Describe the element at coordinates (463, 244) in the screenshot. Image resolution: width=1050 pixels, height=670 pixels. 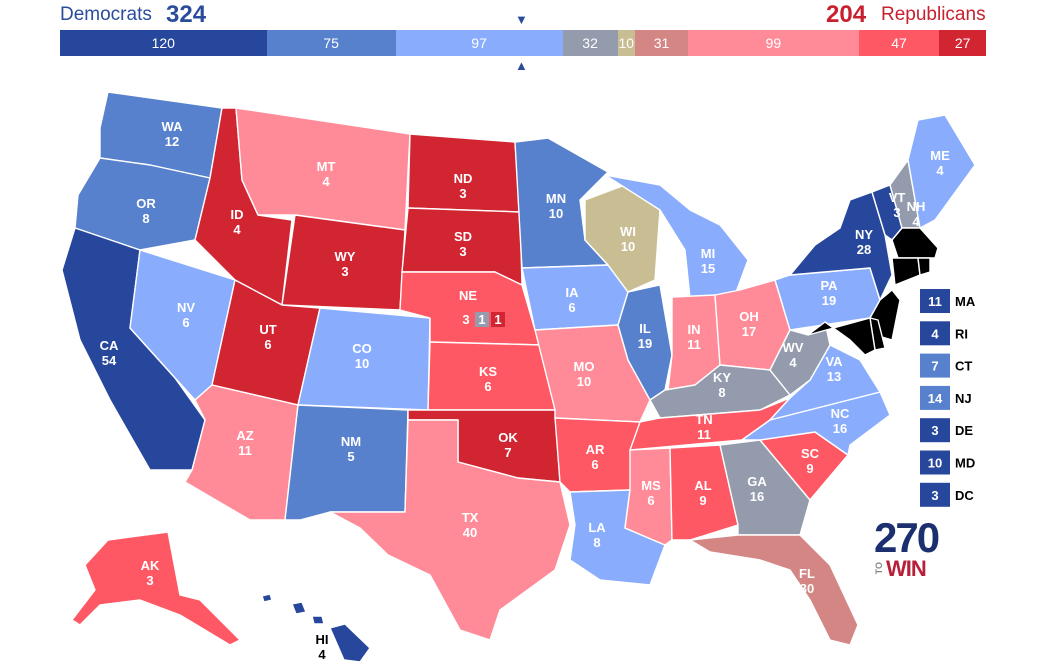
I see `label-SD: SD 3` at that location.